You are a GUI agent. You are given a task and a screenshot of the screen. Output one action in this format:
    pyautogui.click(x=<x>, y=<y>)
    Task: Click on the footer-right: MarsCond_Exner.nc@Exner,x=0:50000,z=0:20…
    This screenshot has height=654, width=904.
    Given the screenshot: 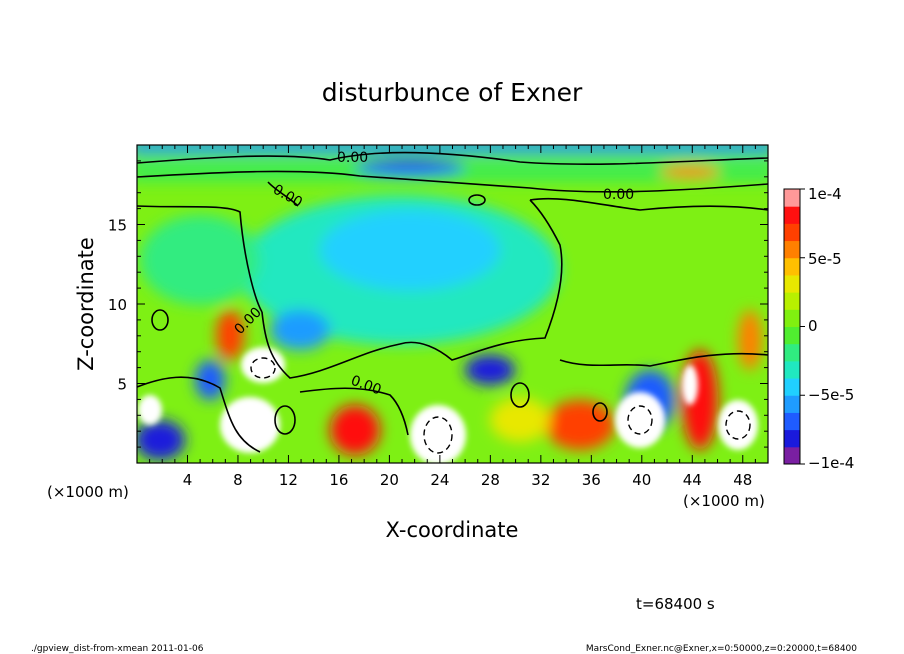 What is the action you would take?
    pyautogui.click(x=721, y=649)
    